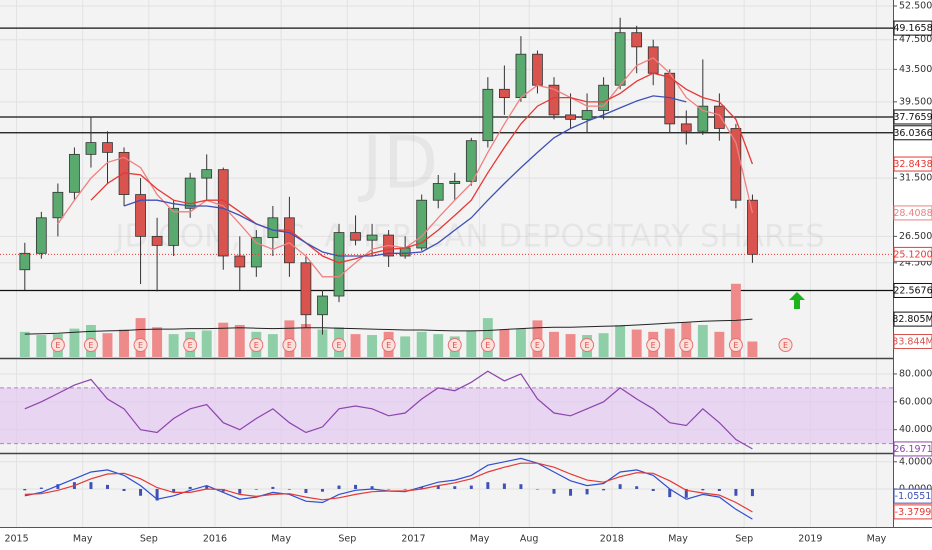 The height and width of the screenshot is (550, 932). I want to click on value-box-label: 32.8438, so click(912, 164).